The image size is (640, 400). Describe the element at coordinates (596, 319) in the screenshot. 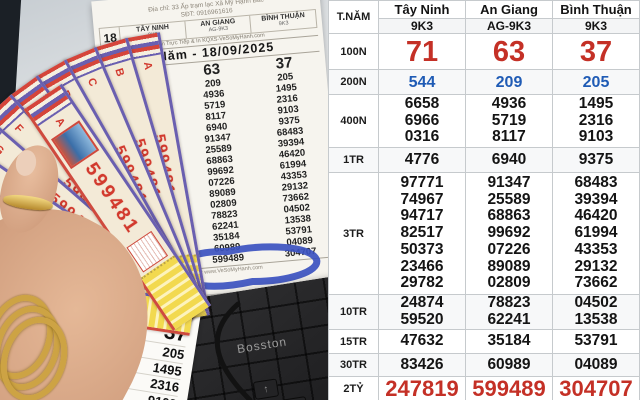

I see `prize-number: 13538` at that location.